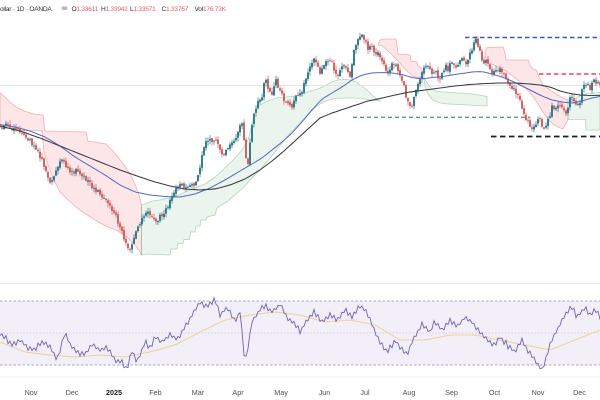  I want to click on svg-text: 2025, so click(114, 392).